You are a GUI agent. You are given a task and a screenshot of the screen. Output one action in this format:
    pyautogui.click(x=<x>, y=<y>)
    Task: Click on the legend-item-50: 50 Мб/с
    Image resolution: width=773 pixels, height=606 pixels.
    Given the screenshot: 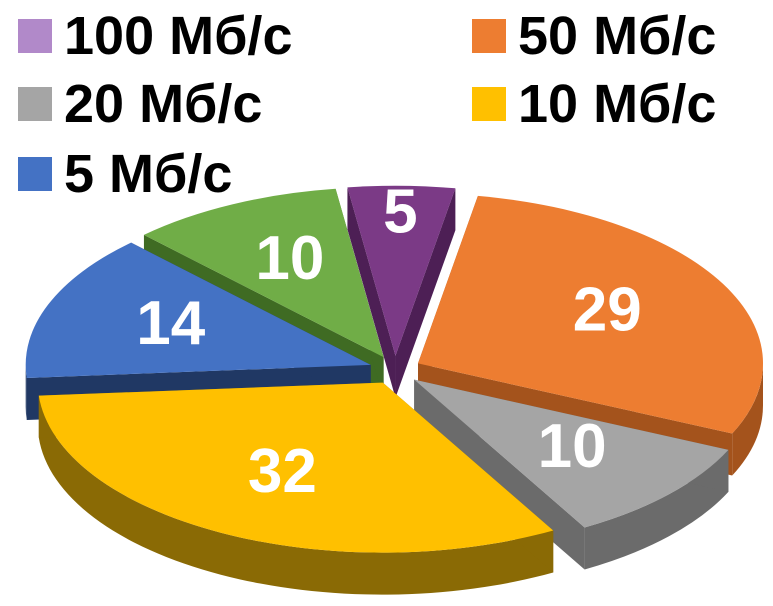 What is the action you would take?
    pyautogui.click(x=594, y=36)
    